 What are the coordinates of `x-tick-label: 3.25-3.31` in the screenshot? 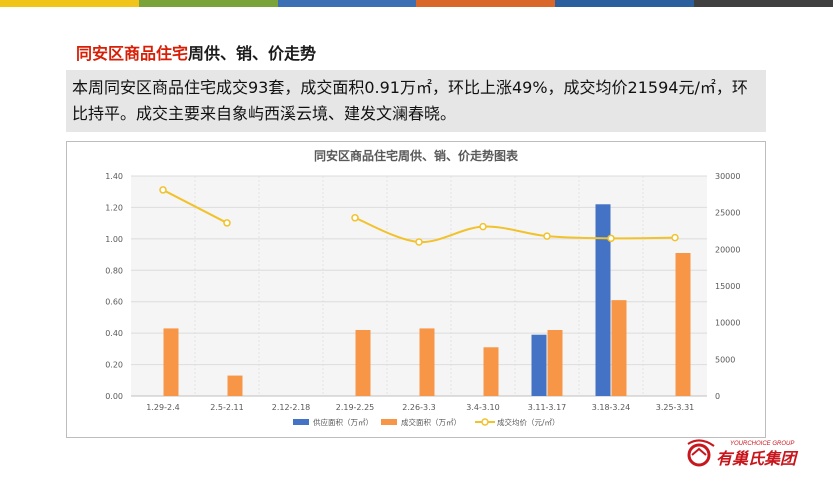 It's located at (675, 407).